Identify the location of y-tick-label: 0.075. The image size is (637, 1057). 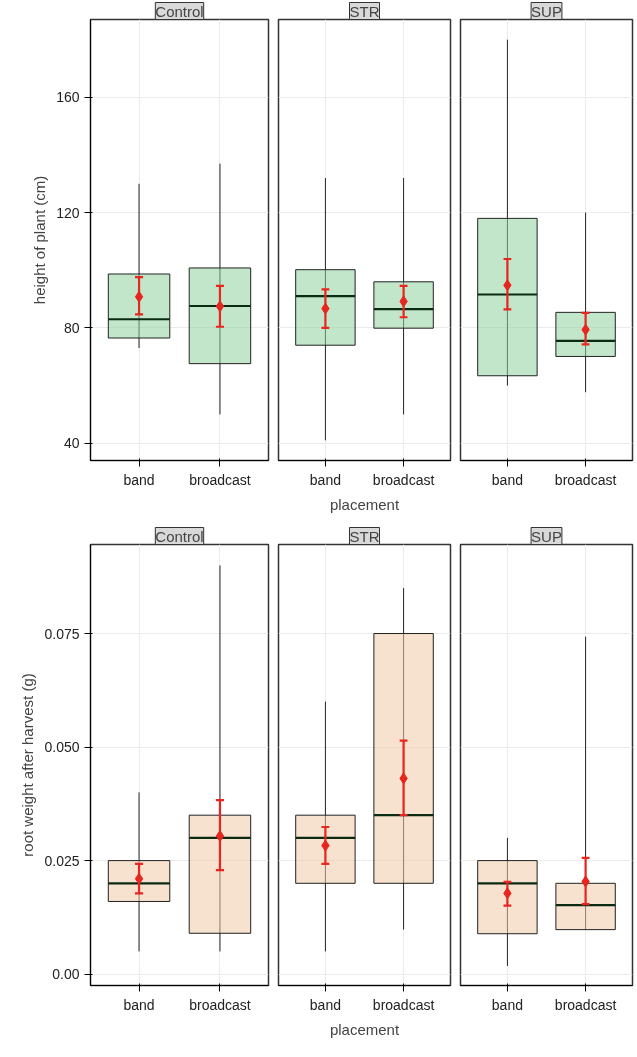
(62, 633).